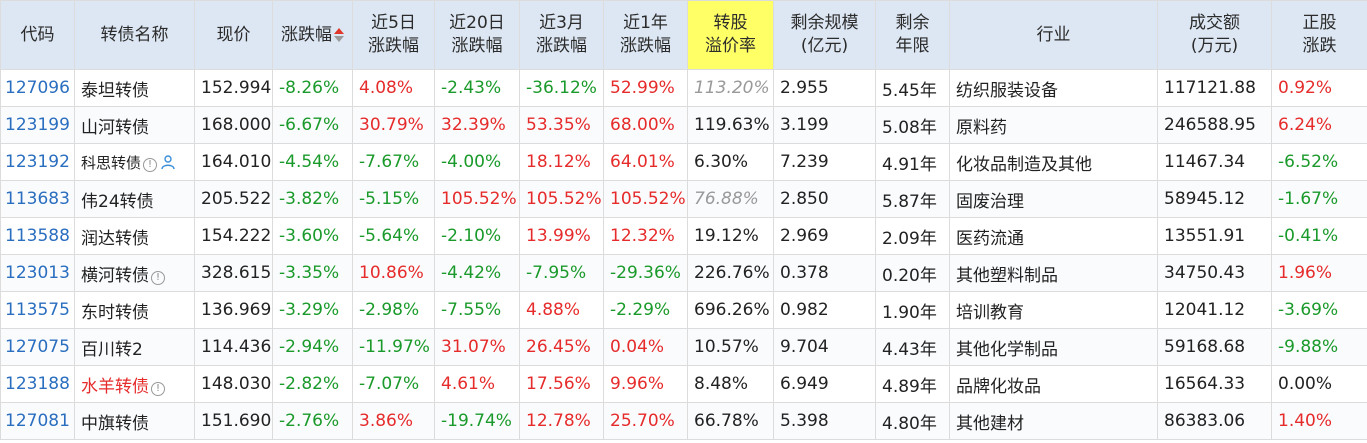 The height and width of the screenshot is (443, 1367). Describe the element at coordinates (339, 35) in the screenshot. I see `sort-arrows-icon` at that location.